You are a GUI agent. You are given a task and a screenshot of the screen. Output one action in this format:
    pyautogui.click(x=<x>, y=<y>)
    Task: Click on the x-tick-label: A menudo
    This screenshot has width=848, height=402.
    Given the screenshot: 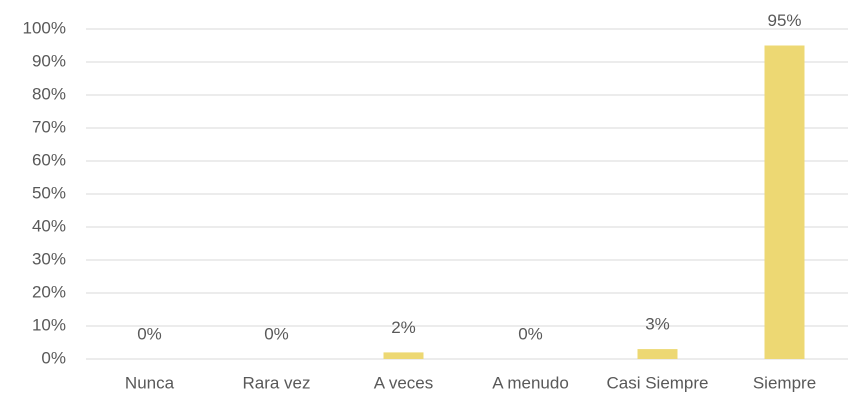 What is the action you would take?
    pyautogui.click(x=530, y=382)
    